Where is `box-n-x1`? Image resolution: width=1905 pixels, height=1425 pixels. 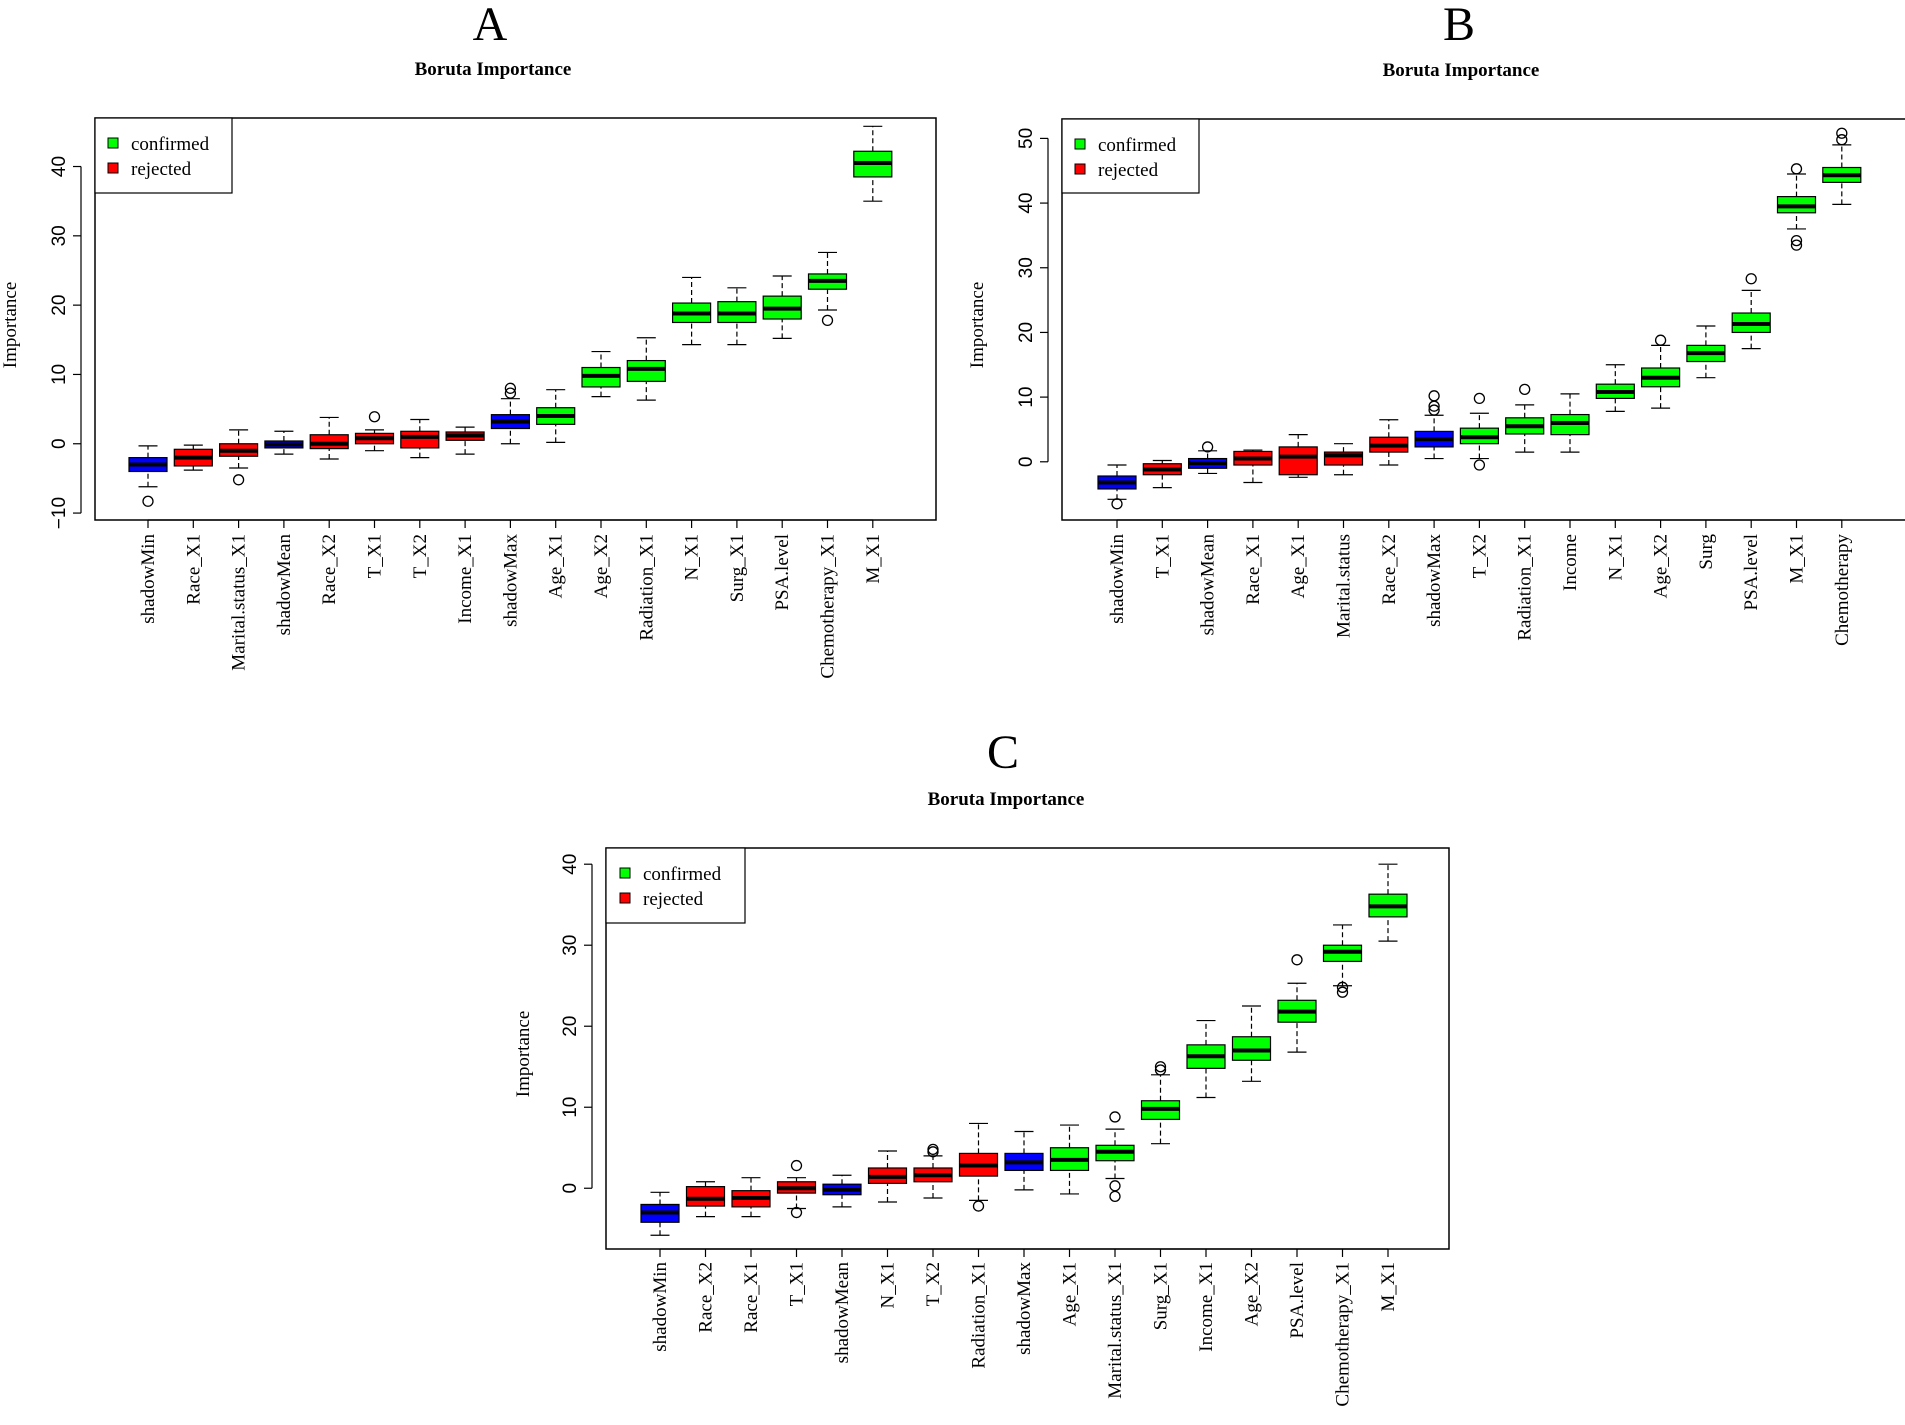 box-n-x1 is located at coordinates (887, 1176).